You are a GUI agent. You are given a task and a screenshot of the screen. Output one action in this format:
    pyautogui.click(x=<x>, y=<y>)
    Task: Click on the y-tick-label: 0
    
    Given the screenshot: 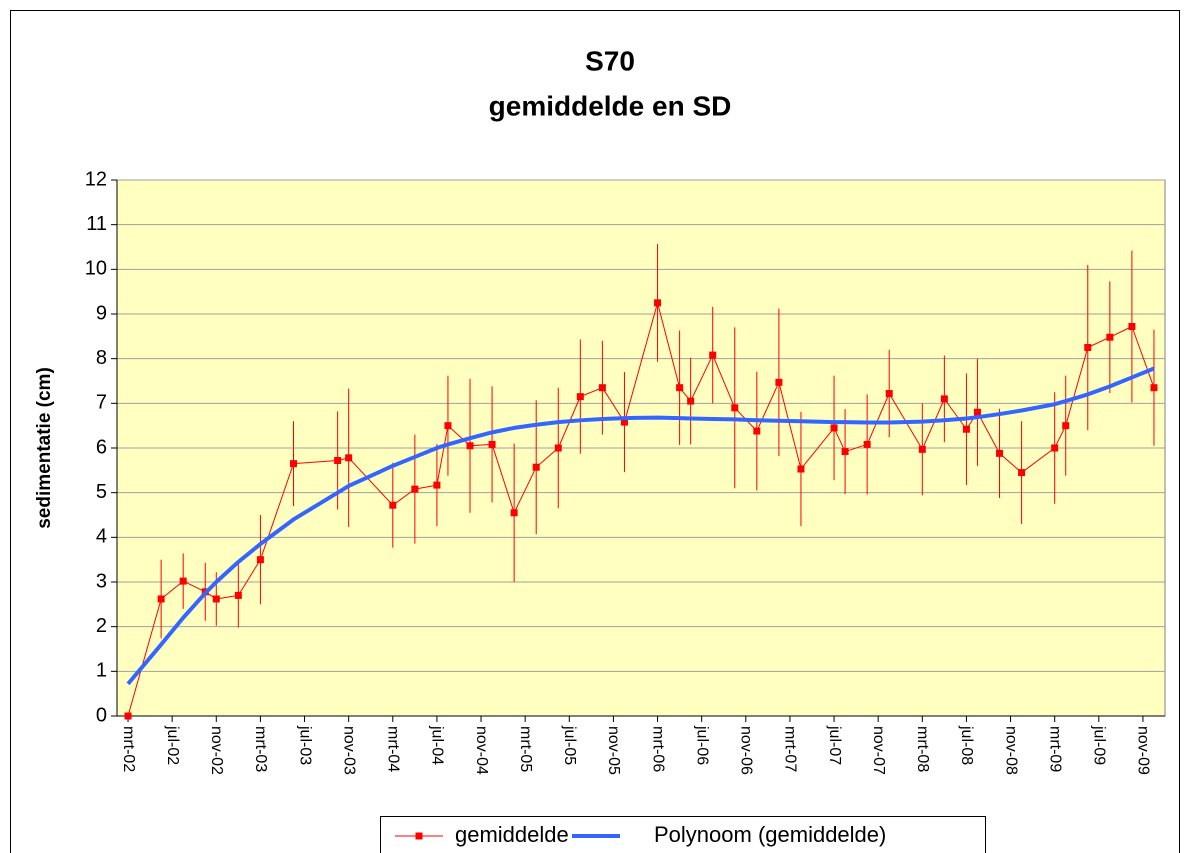 What is the action you would take?
    pyautogui.click(x=101, y=715)
    